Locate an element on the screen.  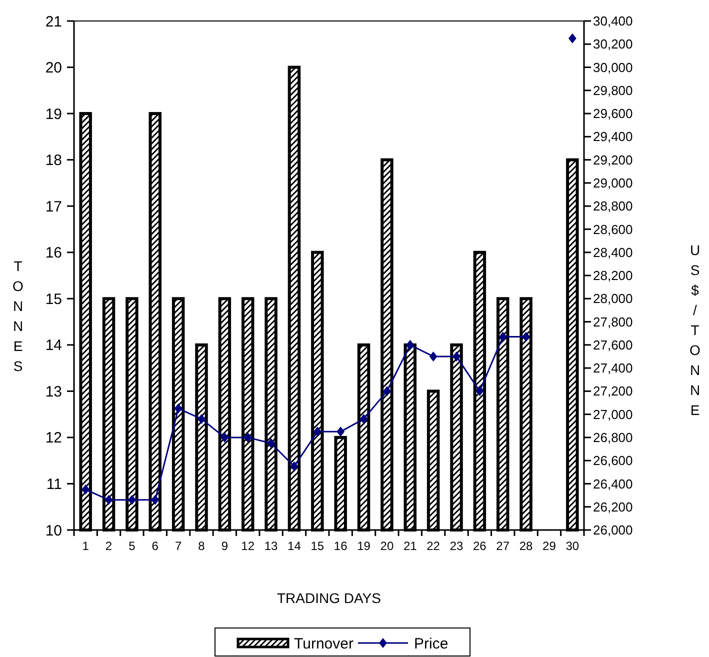
x-tick-label: 21 is located at coordinates (410, 546).